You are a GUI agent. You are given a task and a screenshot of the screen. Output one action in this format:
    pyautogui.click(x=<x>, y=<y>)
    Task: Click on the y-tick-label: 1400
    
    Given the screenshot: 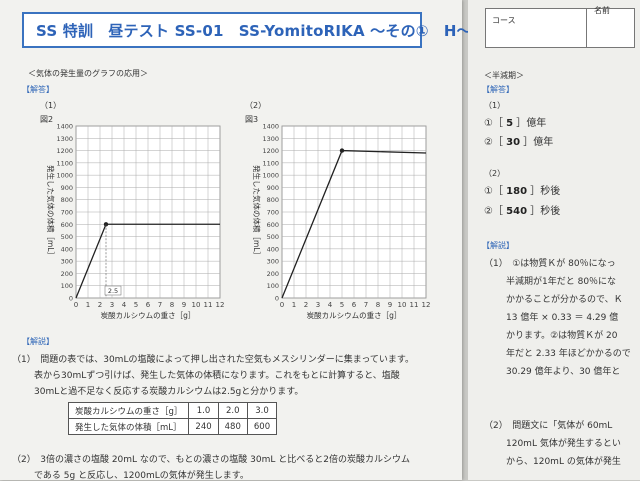 What is the action you would take?
    pyautogui.click(x=64, y=127)
    